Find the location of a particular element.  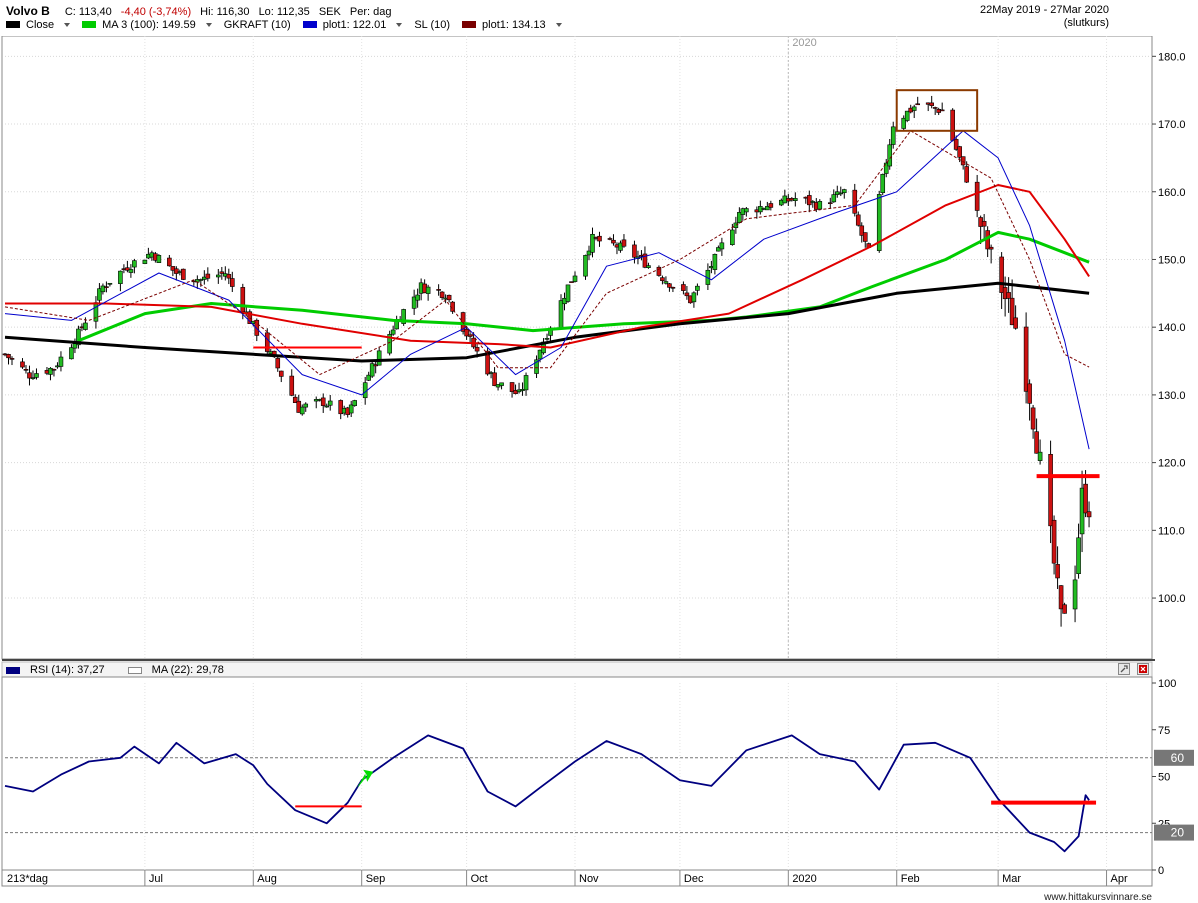

legend-label: Close is located at coordinates (40, 25).